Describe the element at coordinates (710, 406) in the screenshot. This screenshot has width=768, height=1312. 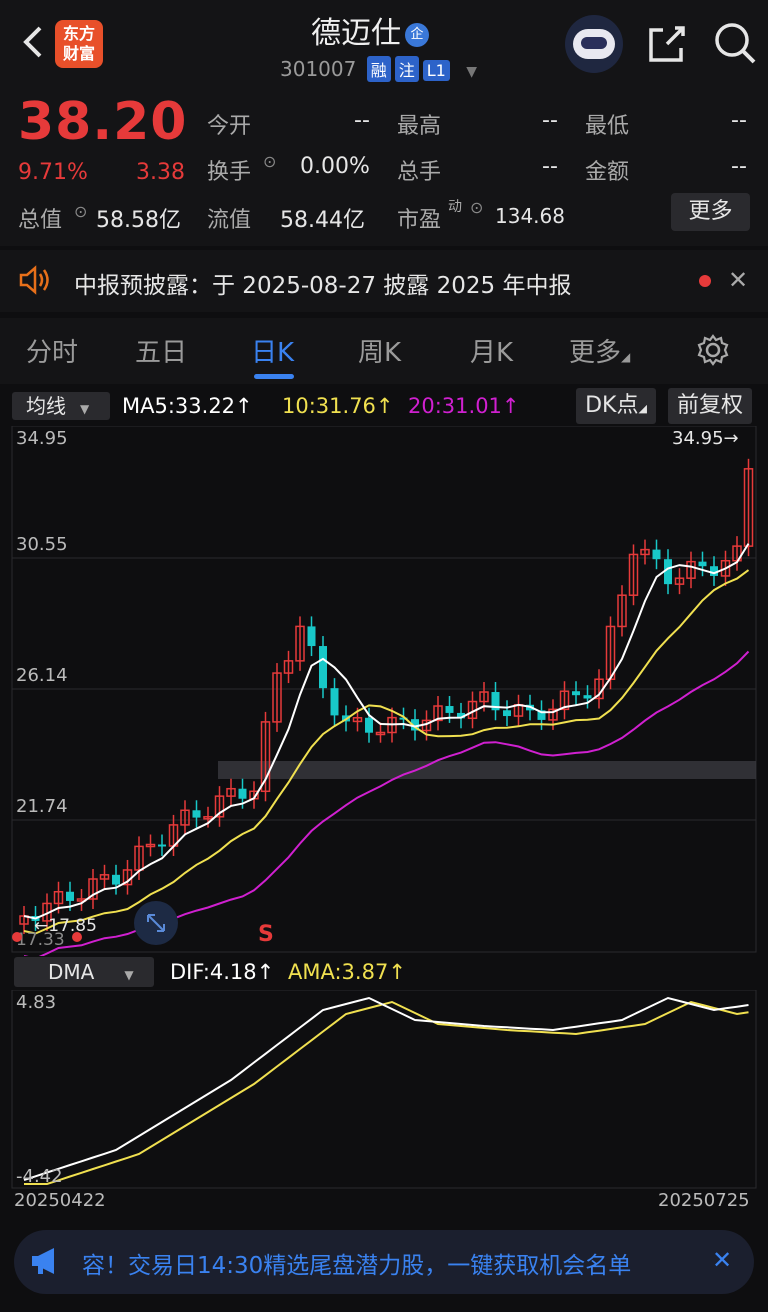
I see `adjust-button: 前复权` at that location.